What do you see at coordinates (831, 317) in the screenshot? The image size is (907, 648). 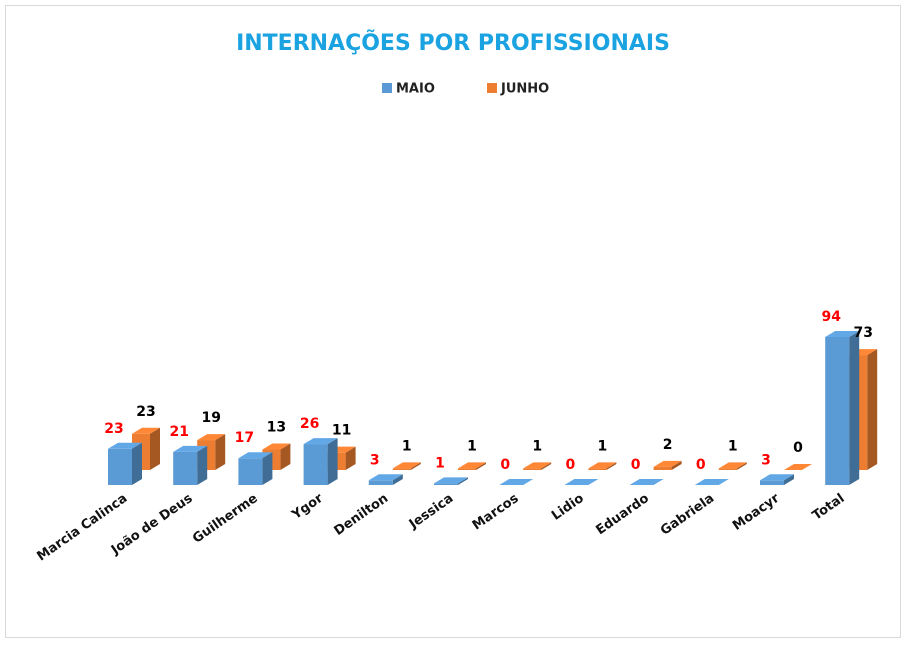 I see `data-label: 94` at bounding box center [831, 317].